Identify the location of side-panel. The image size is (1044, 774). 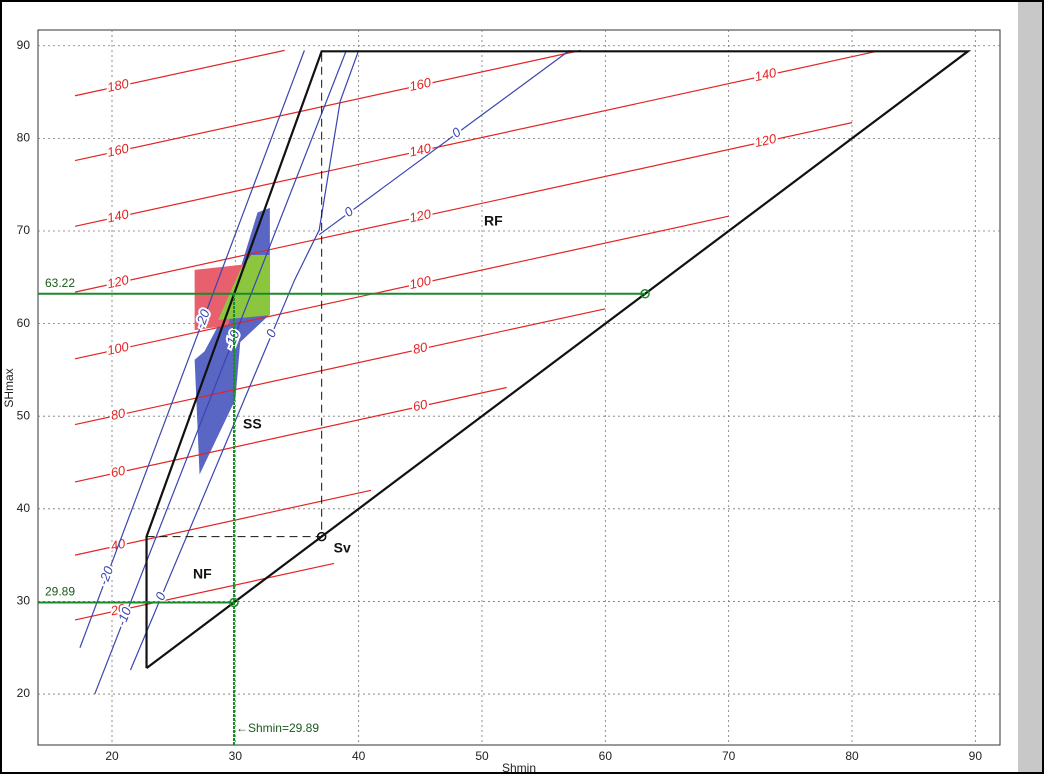
(1031, 387).